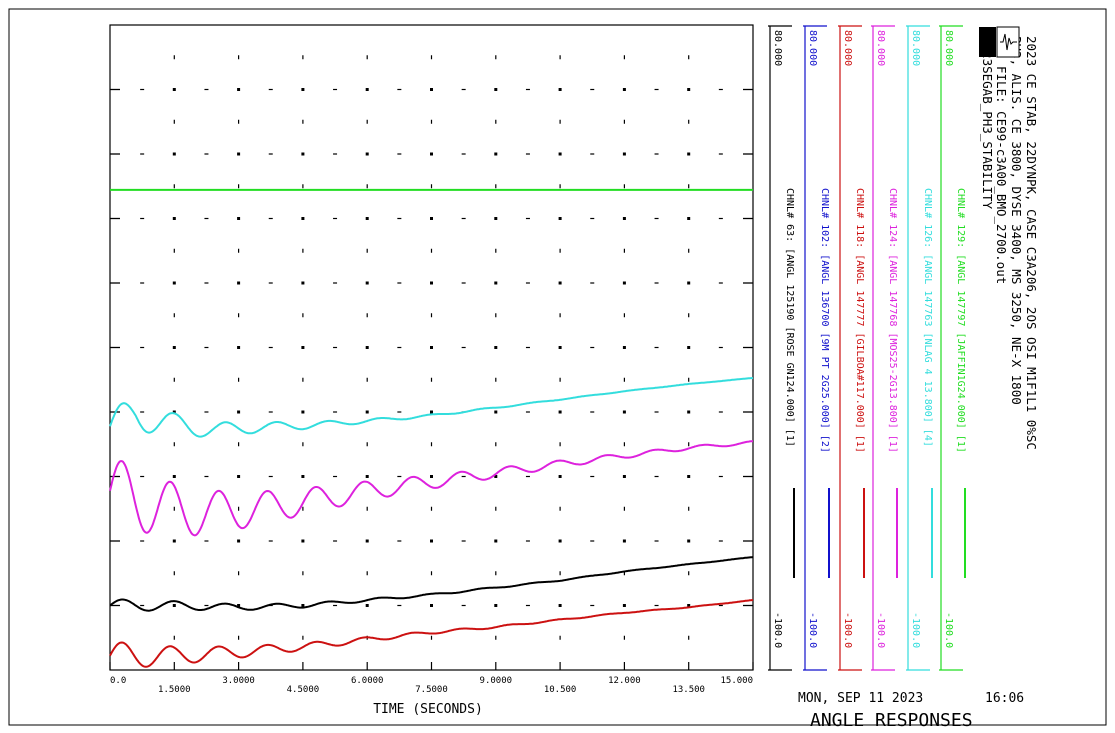  Describe the element at coordinates (1001, 175) in the screenshot. I see `header-line-3: FILE: CE99-c3A00_BMO_2700.out` at that location.